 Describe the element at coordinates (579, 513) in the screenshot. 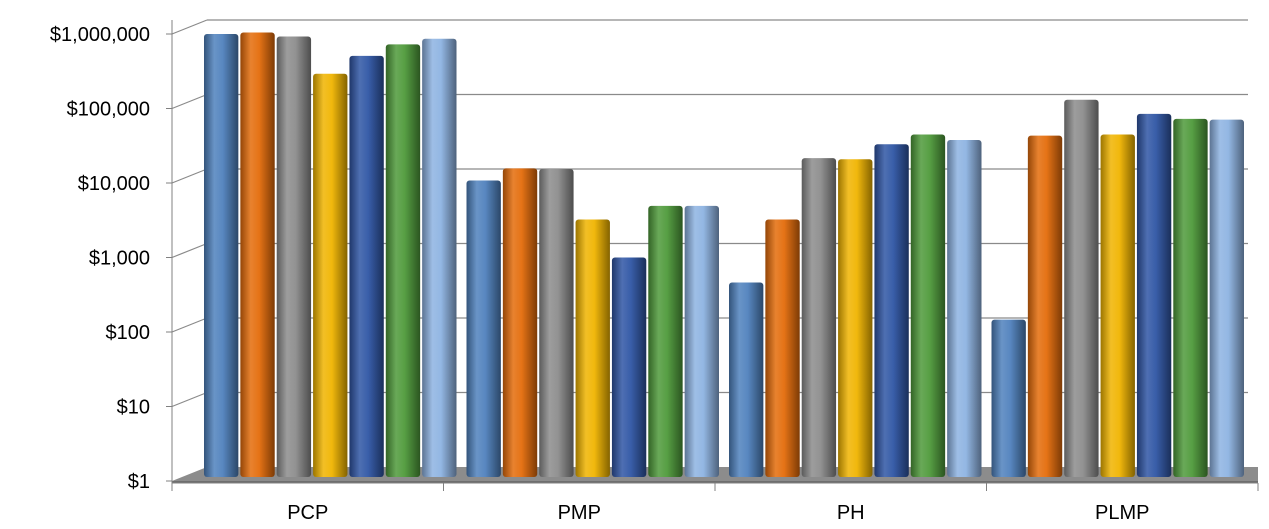

I see `x-category-label-pmp: PMP` at that location.